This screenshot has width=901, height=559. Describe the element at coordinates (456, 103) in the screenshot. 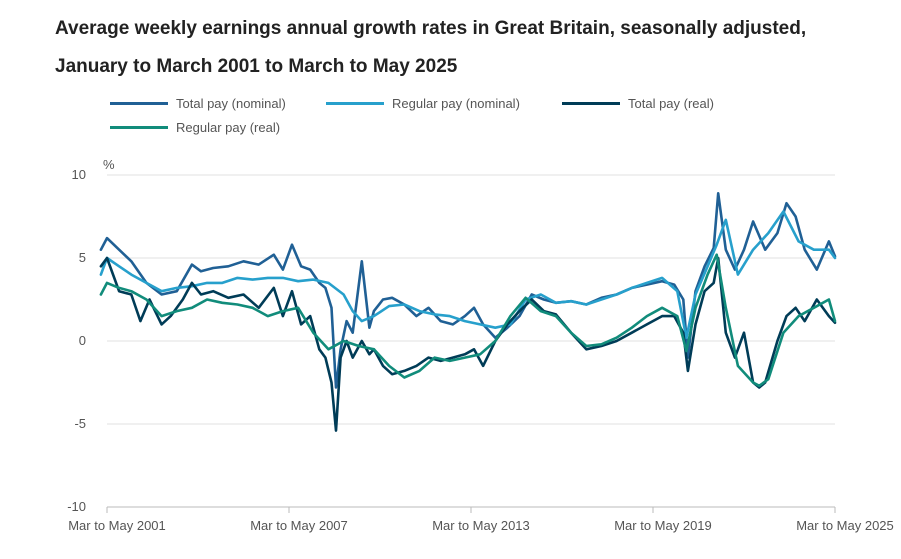

I see `legend-label: Regular pay (nominal)` at that location.